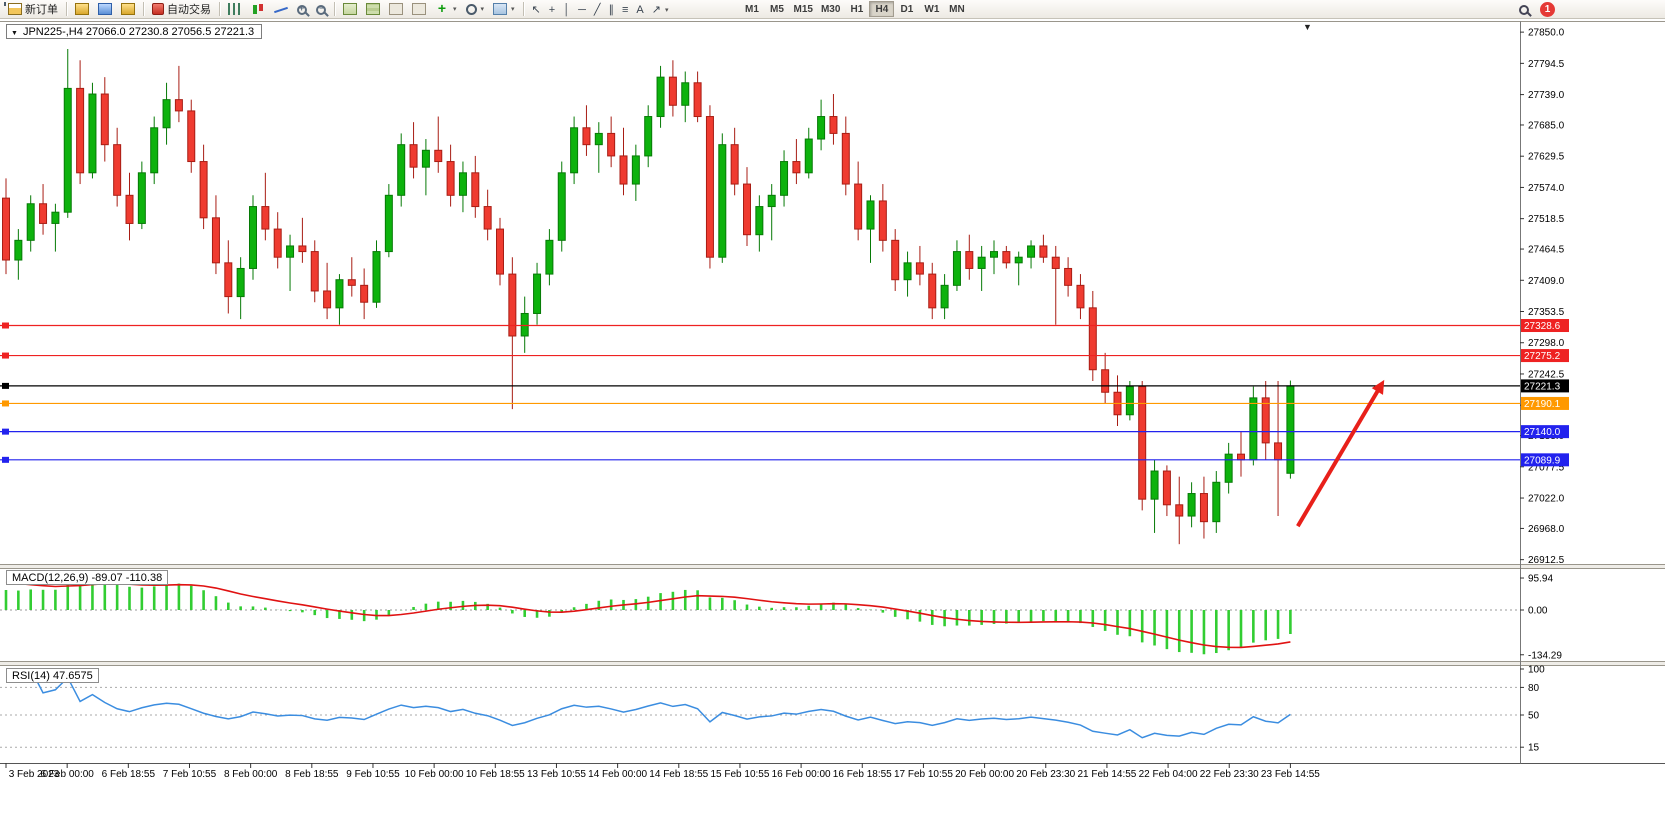 The height and width of the screenshot is (836, 1665). What do you see at coordinates (1546, 312) in the screenshot?
I see `svg-text: 27353.5` at bounding box center [1546, 312].